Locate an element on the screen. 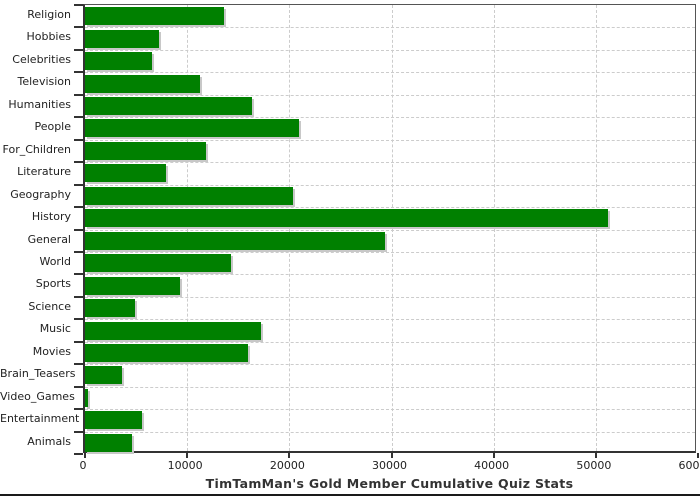 The height and width of the screenshot is (500, 700). category-label: Music is located at coordinates (55, 329).